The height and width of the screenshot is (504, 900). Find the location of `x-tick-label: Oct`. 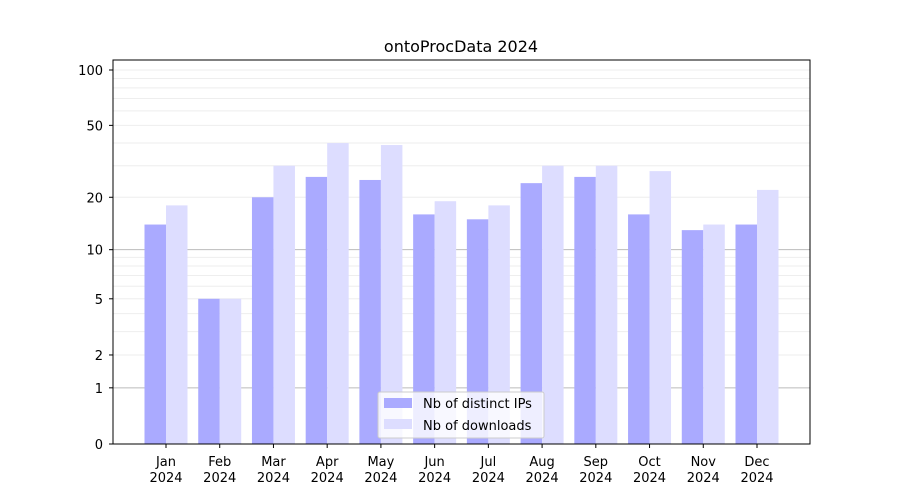

x-tick-label: Oct is located at coordinates (649, 462).